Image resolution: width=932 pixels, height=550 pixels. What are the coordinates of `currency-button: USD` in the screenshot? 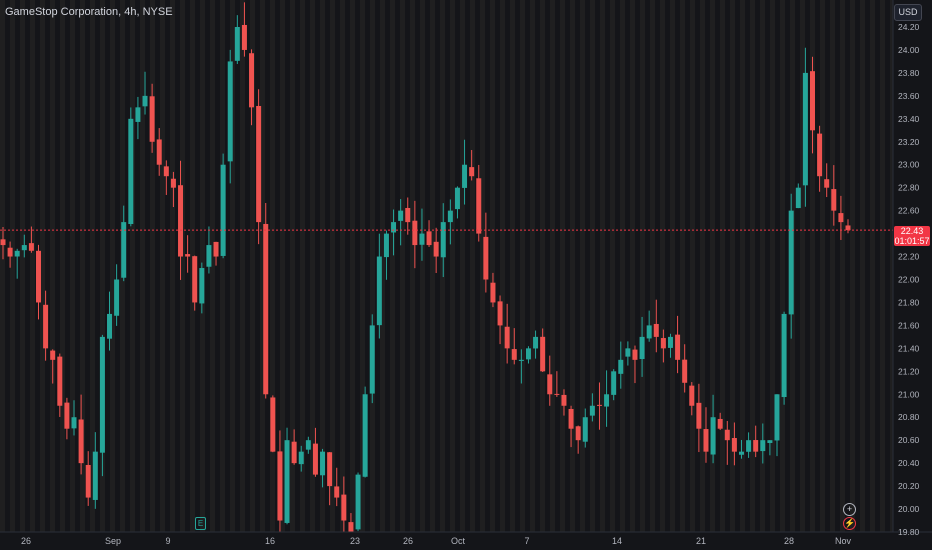 It's located at (908, 12).